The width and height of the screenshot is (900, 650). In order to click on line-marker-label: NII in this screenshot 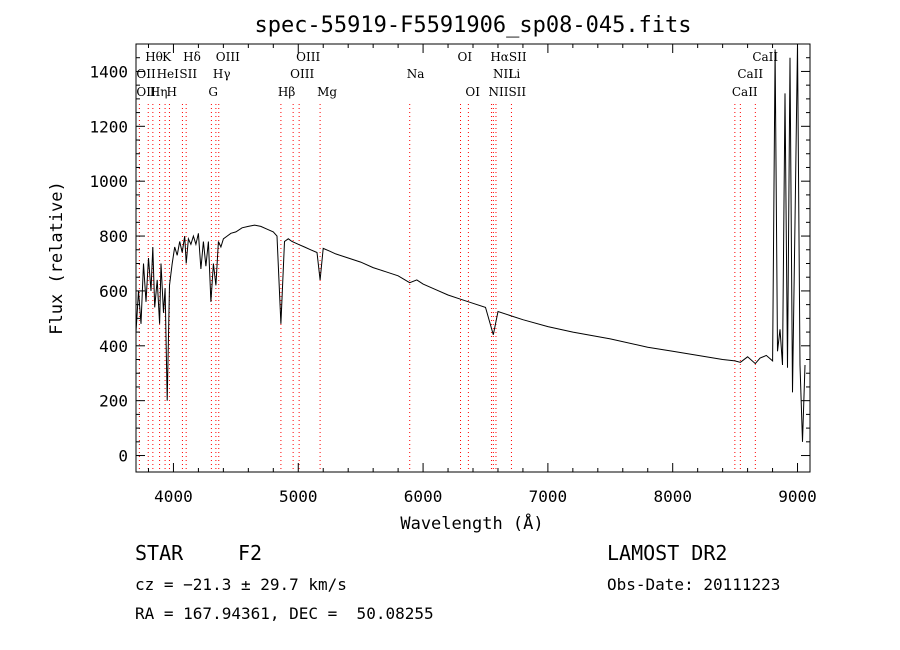, I will do `click(503, 74)`.